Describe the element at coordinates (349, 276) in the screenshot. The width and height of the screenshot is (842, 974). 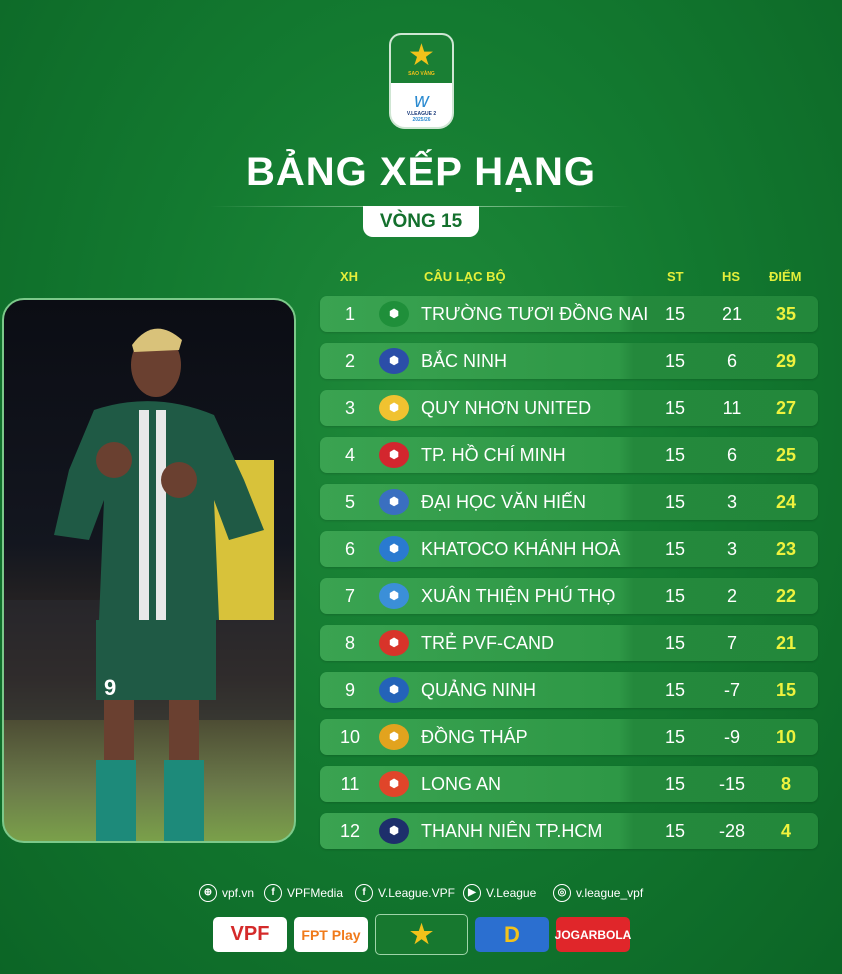
I see `col-pos: XH` at that location.